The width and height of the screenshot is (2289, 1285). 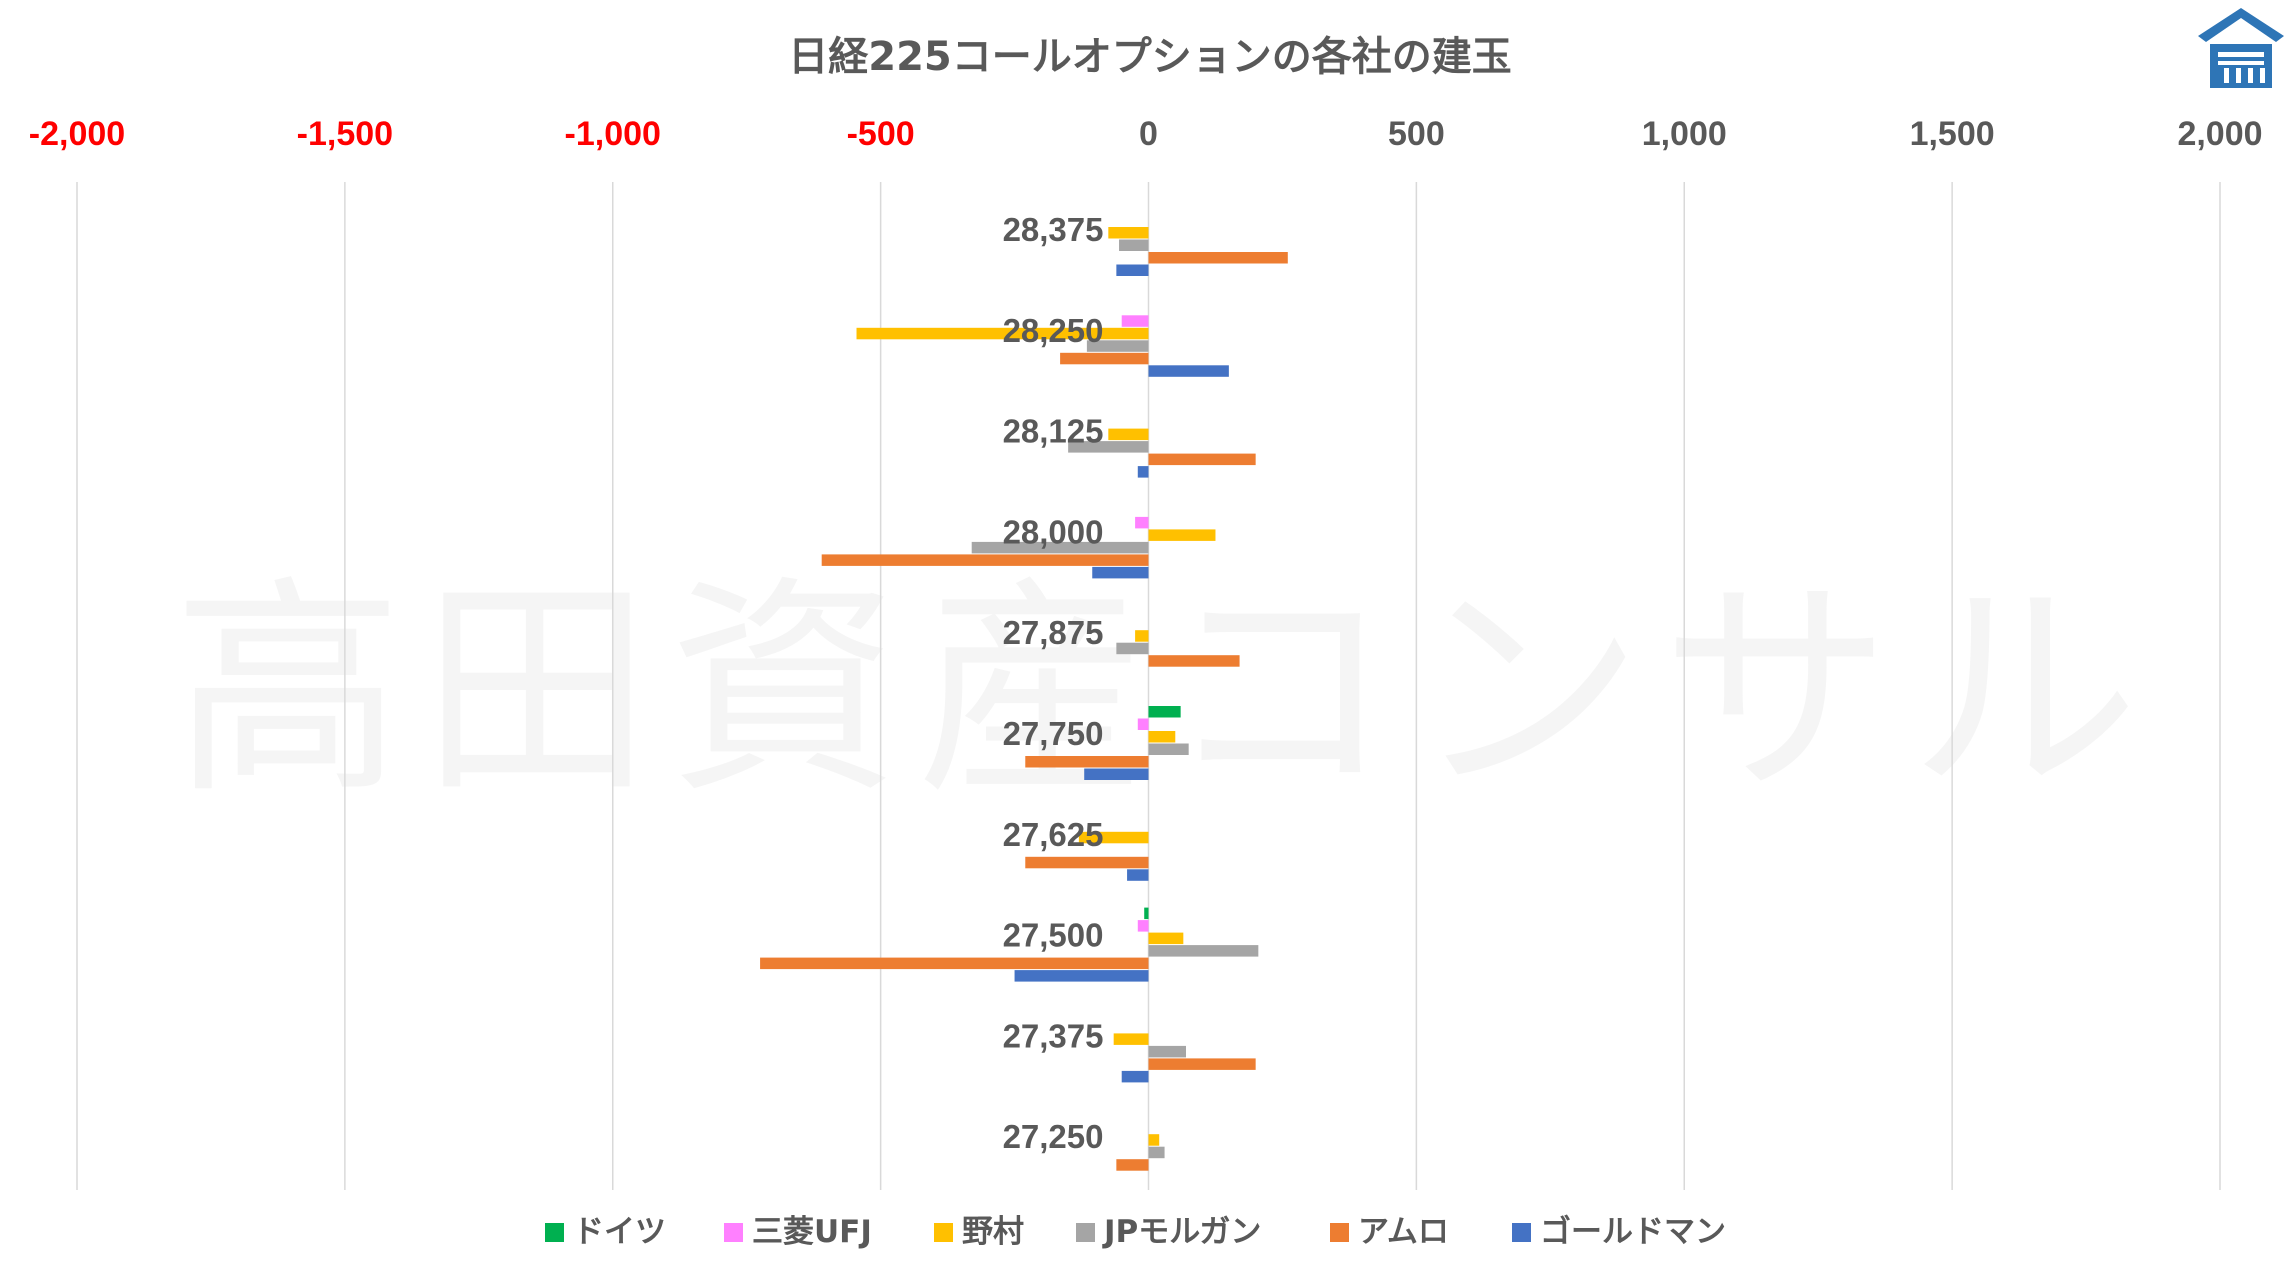 What do you see at coordinates (1150, 57) in the screenshot?
I see `chart-title: 日経225コールオプションの各社の建玉` at bounding box center [1150, 57].